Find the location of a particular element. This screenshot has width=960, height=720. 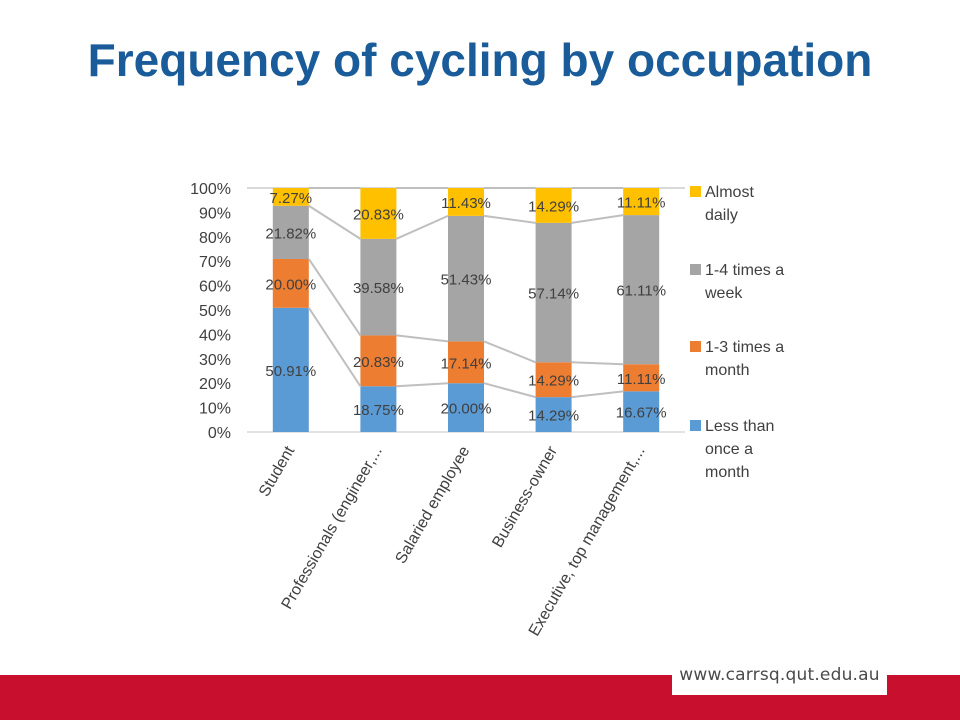

y-tick-label: 0% is located at coordinates (219, 433).